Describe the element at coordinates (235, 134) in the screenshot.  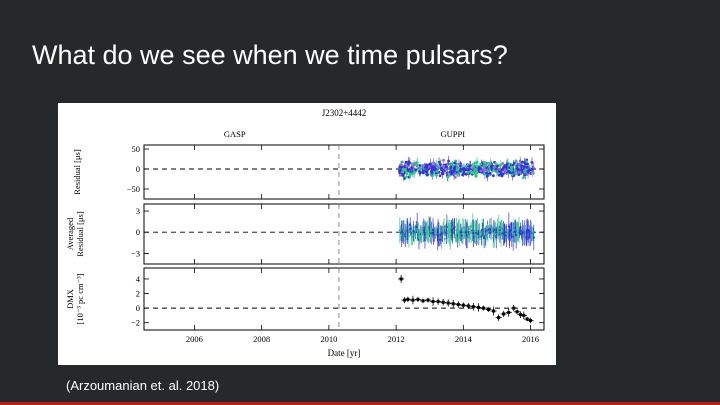
I see `backend-label-gasp: GASP` at that location.